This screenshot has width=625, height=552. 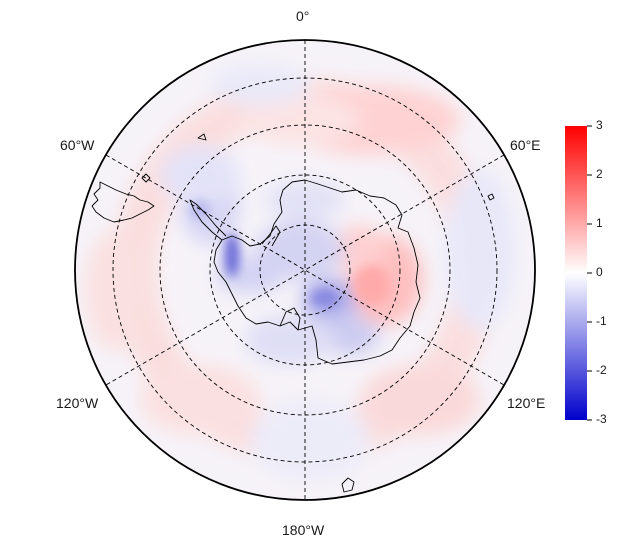 I want to click on colorbar-tick-3: 3, so click(x=599, y=125).